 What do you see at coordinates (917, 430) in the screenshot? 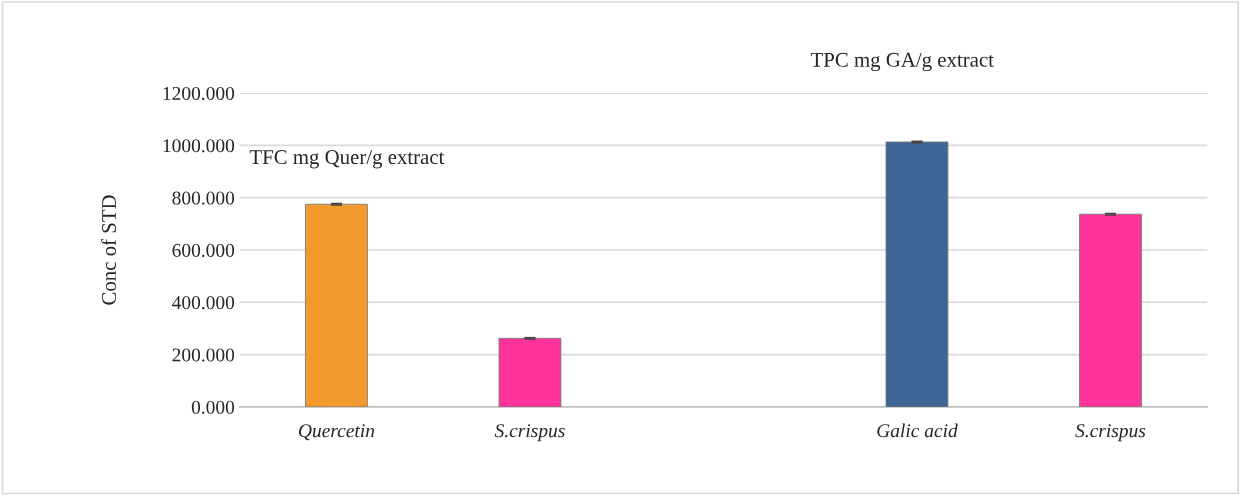
I see `x-tick-label: Galic acid` at bounding box center [917, 430].